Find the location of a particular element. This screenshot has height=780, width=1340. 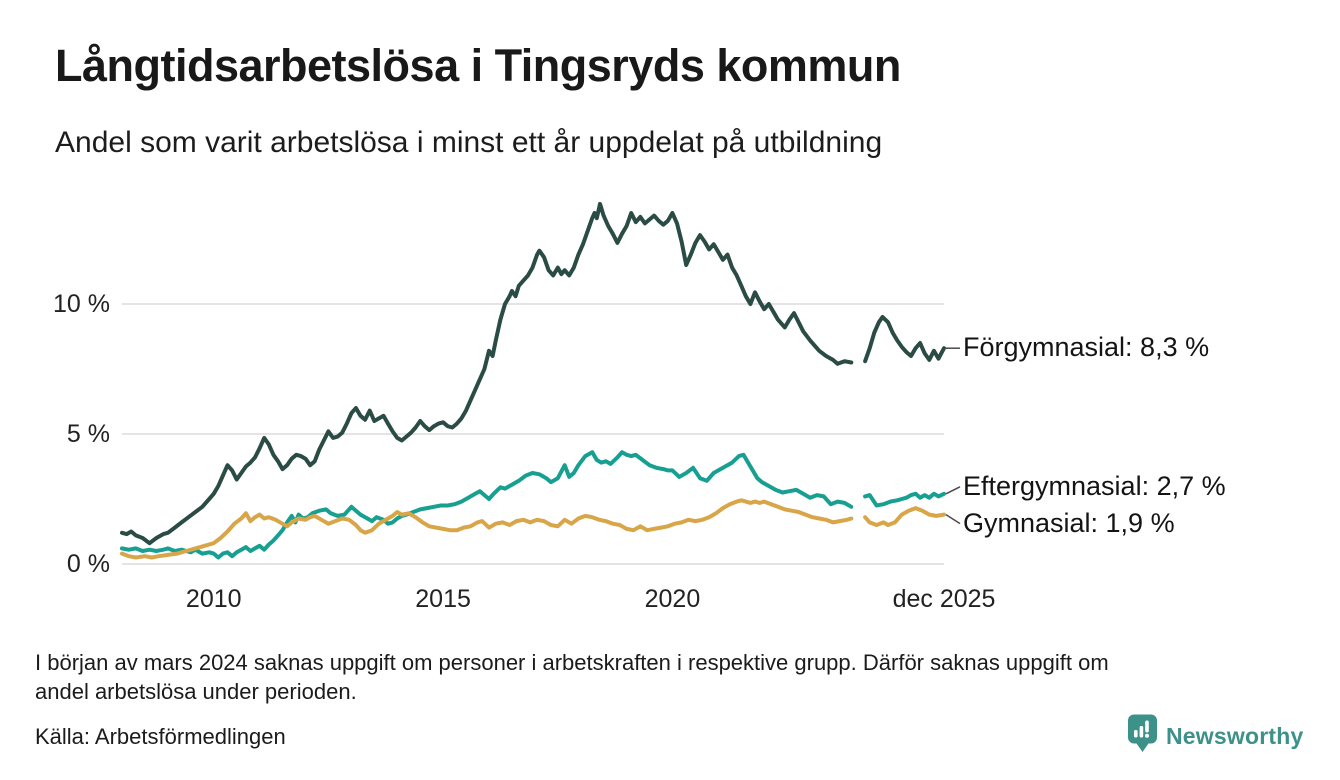

x-axis-tick-dec-2025: dec 2025 is located at coordinates (944, 599).